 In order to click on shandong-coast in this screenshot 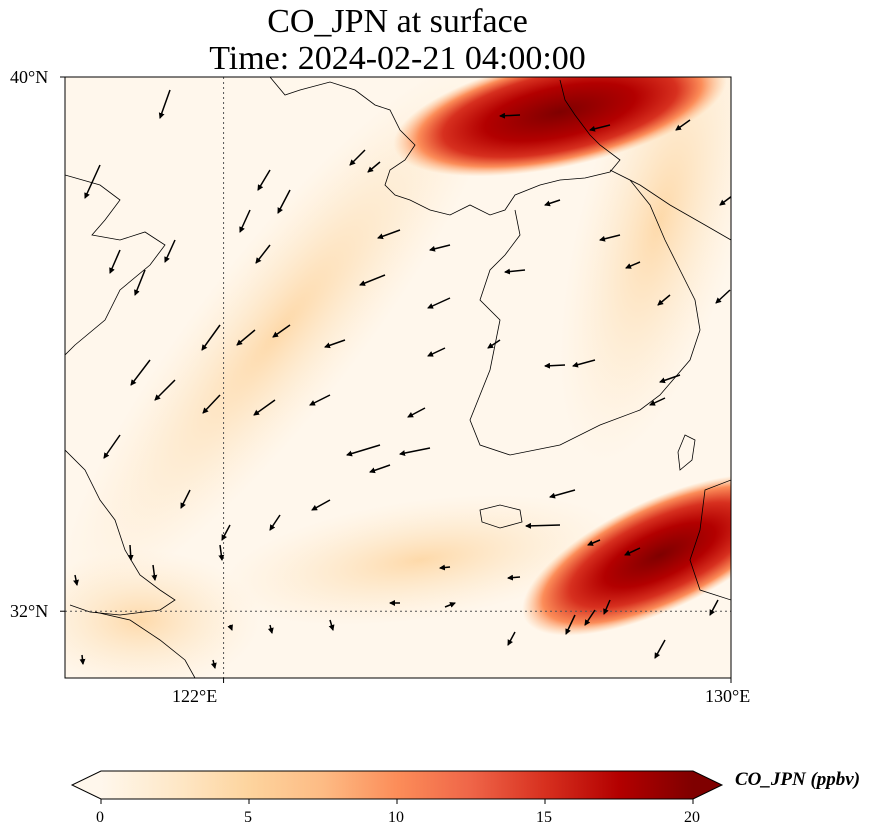, I will do `click(115, 265)`.